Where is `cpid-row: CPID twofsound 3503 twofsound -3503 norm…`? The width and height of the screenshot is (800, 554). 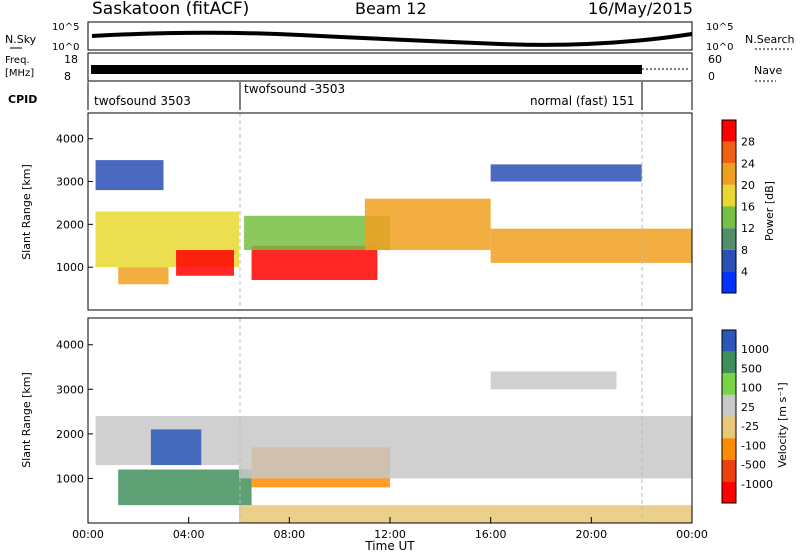 cpid-row: CPID twofsound 3503 twofsound -3503 norm… is located at coordinates (350, 96).